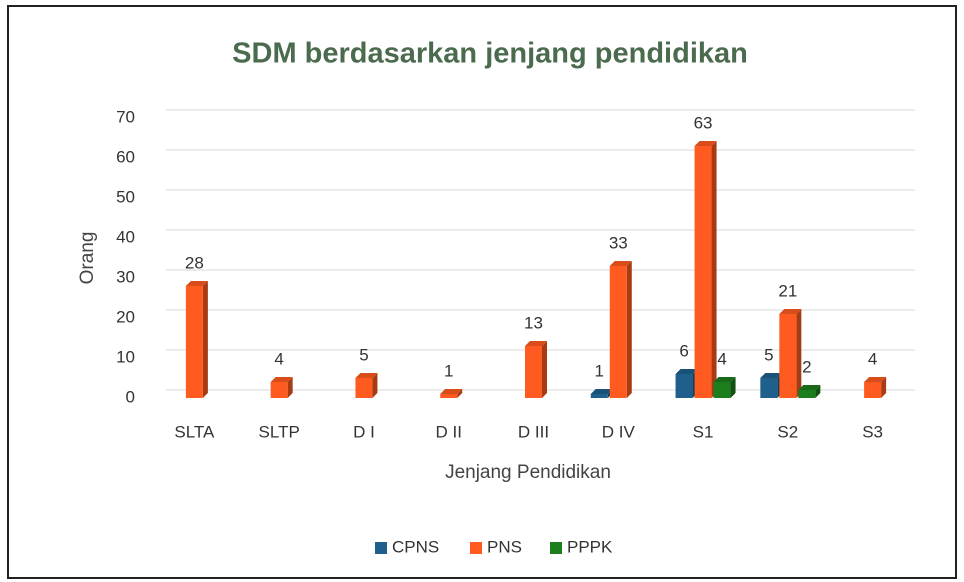  Describe the element at coordinates (618, 242) in the screenshot. I see `data-label: 33` at that location.